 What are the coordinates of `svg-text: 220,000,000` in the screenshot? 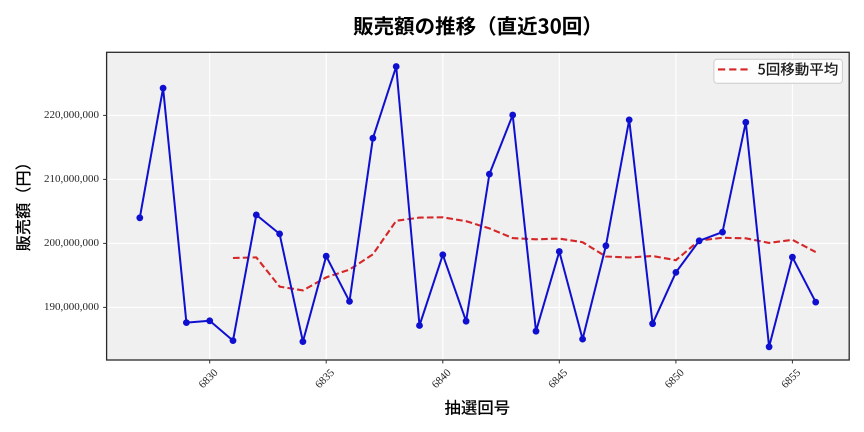 It's located at (72, 115).